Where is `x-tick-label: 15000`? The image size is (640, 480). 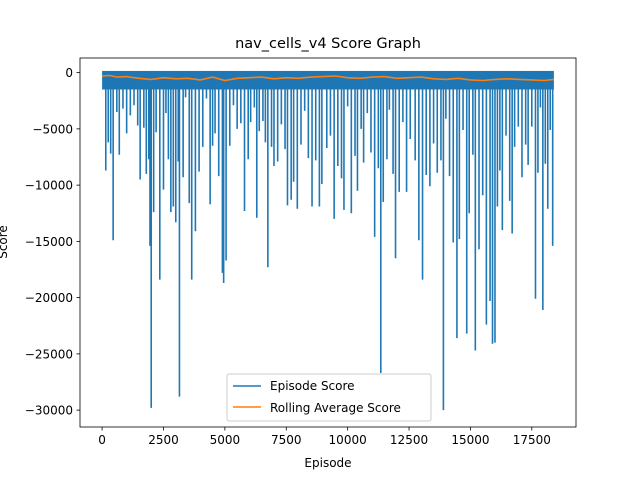 x-tick-label: 15000 is located at coordinates (470, 440).